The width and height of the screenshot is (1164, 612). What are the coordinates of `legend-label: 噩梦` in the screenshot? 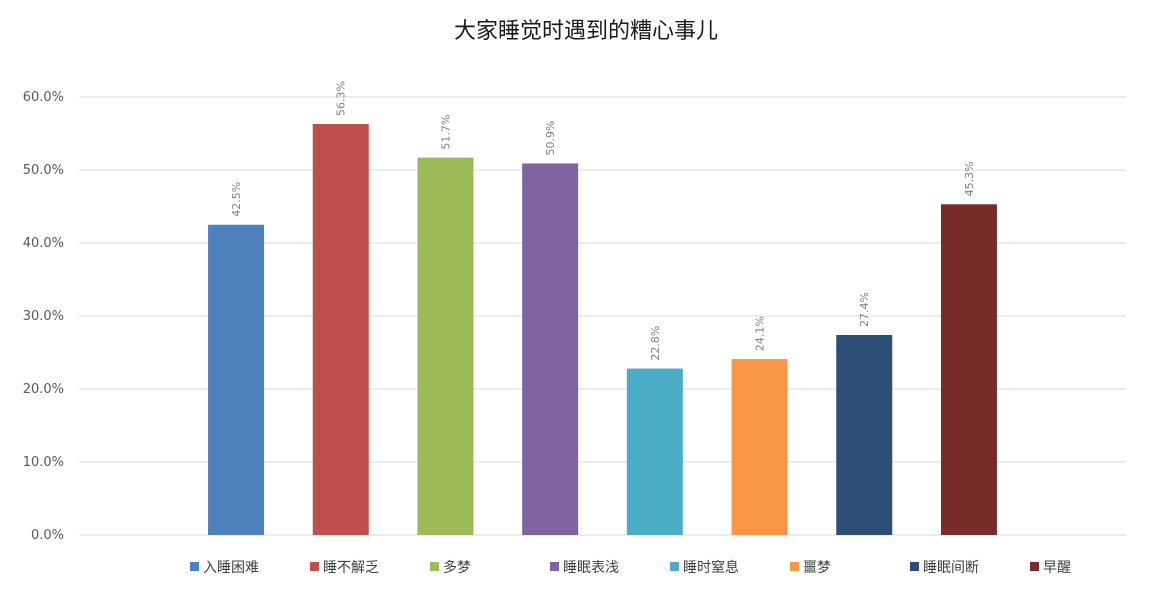 It's located at (817, 568).